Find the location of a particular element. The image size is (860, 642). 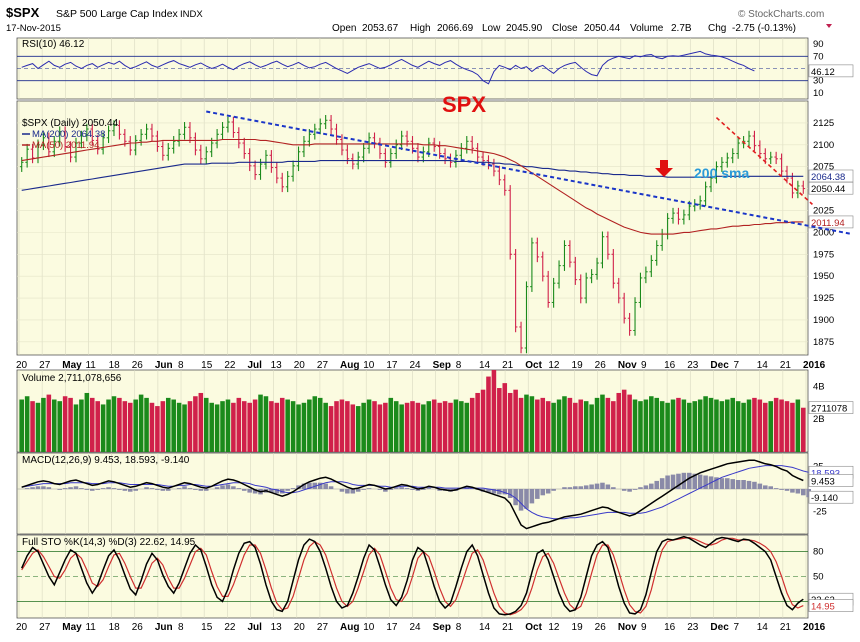

rsi-title: RSI(10) 46.12 is located at coordinates (53, 44).